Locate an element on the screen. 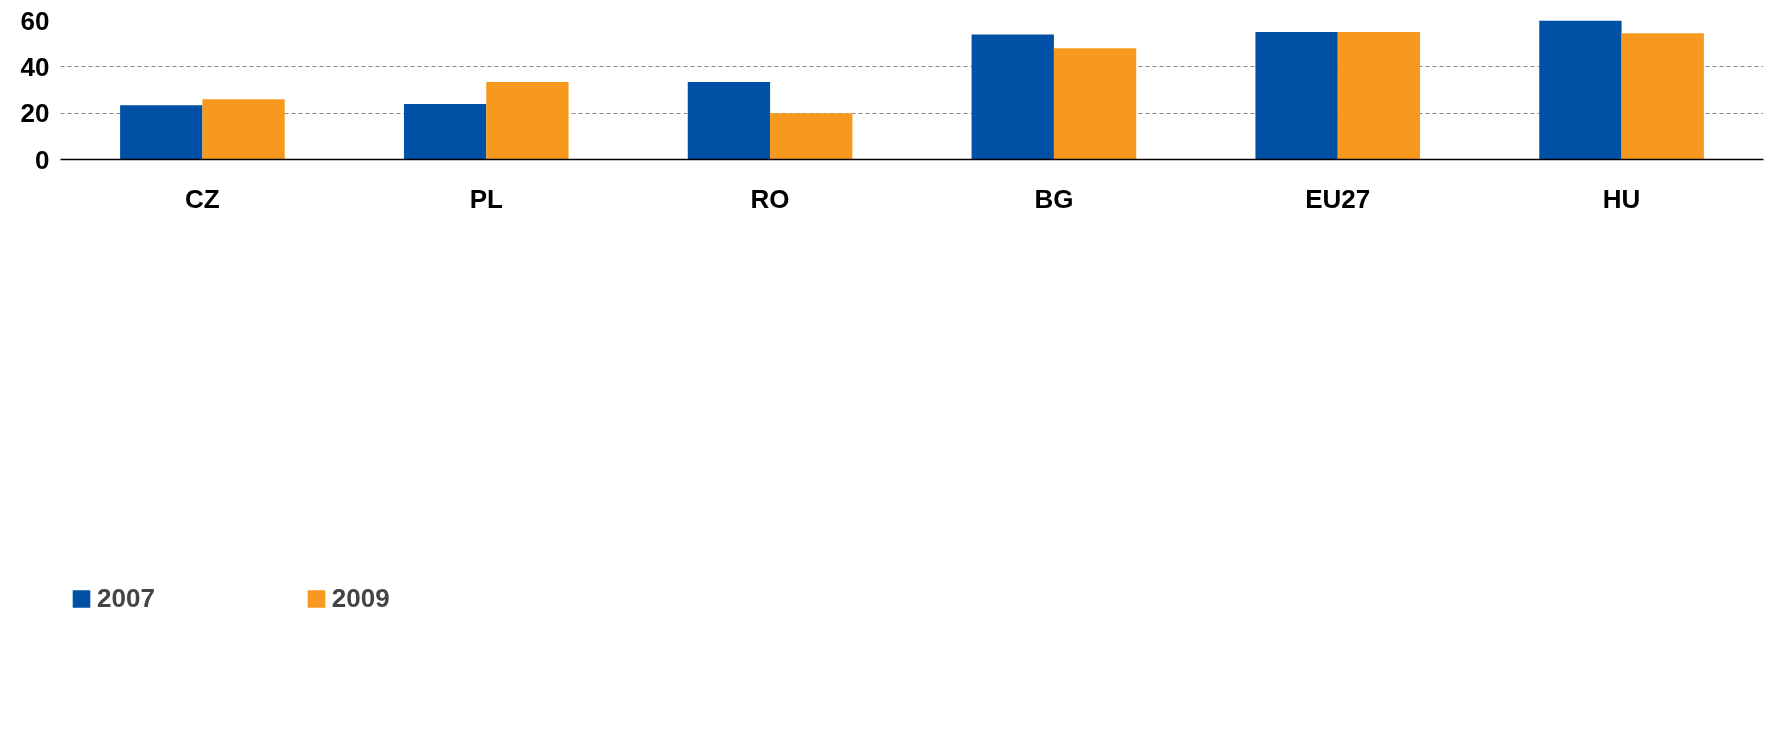 The width and height of the screenshot is (1783, 736). x-tick-label: PL is located at coordinates (486, 198).